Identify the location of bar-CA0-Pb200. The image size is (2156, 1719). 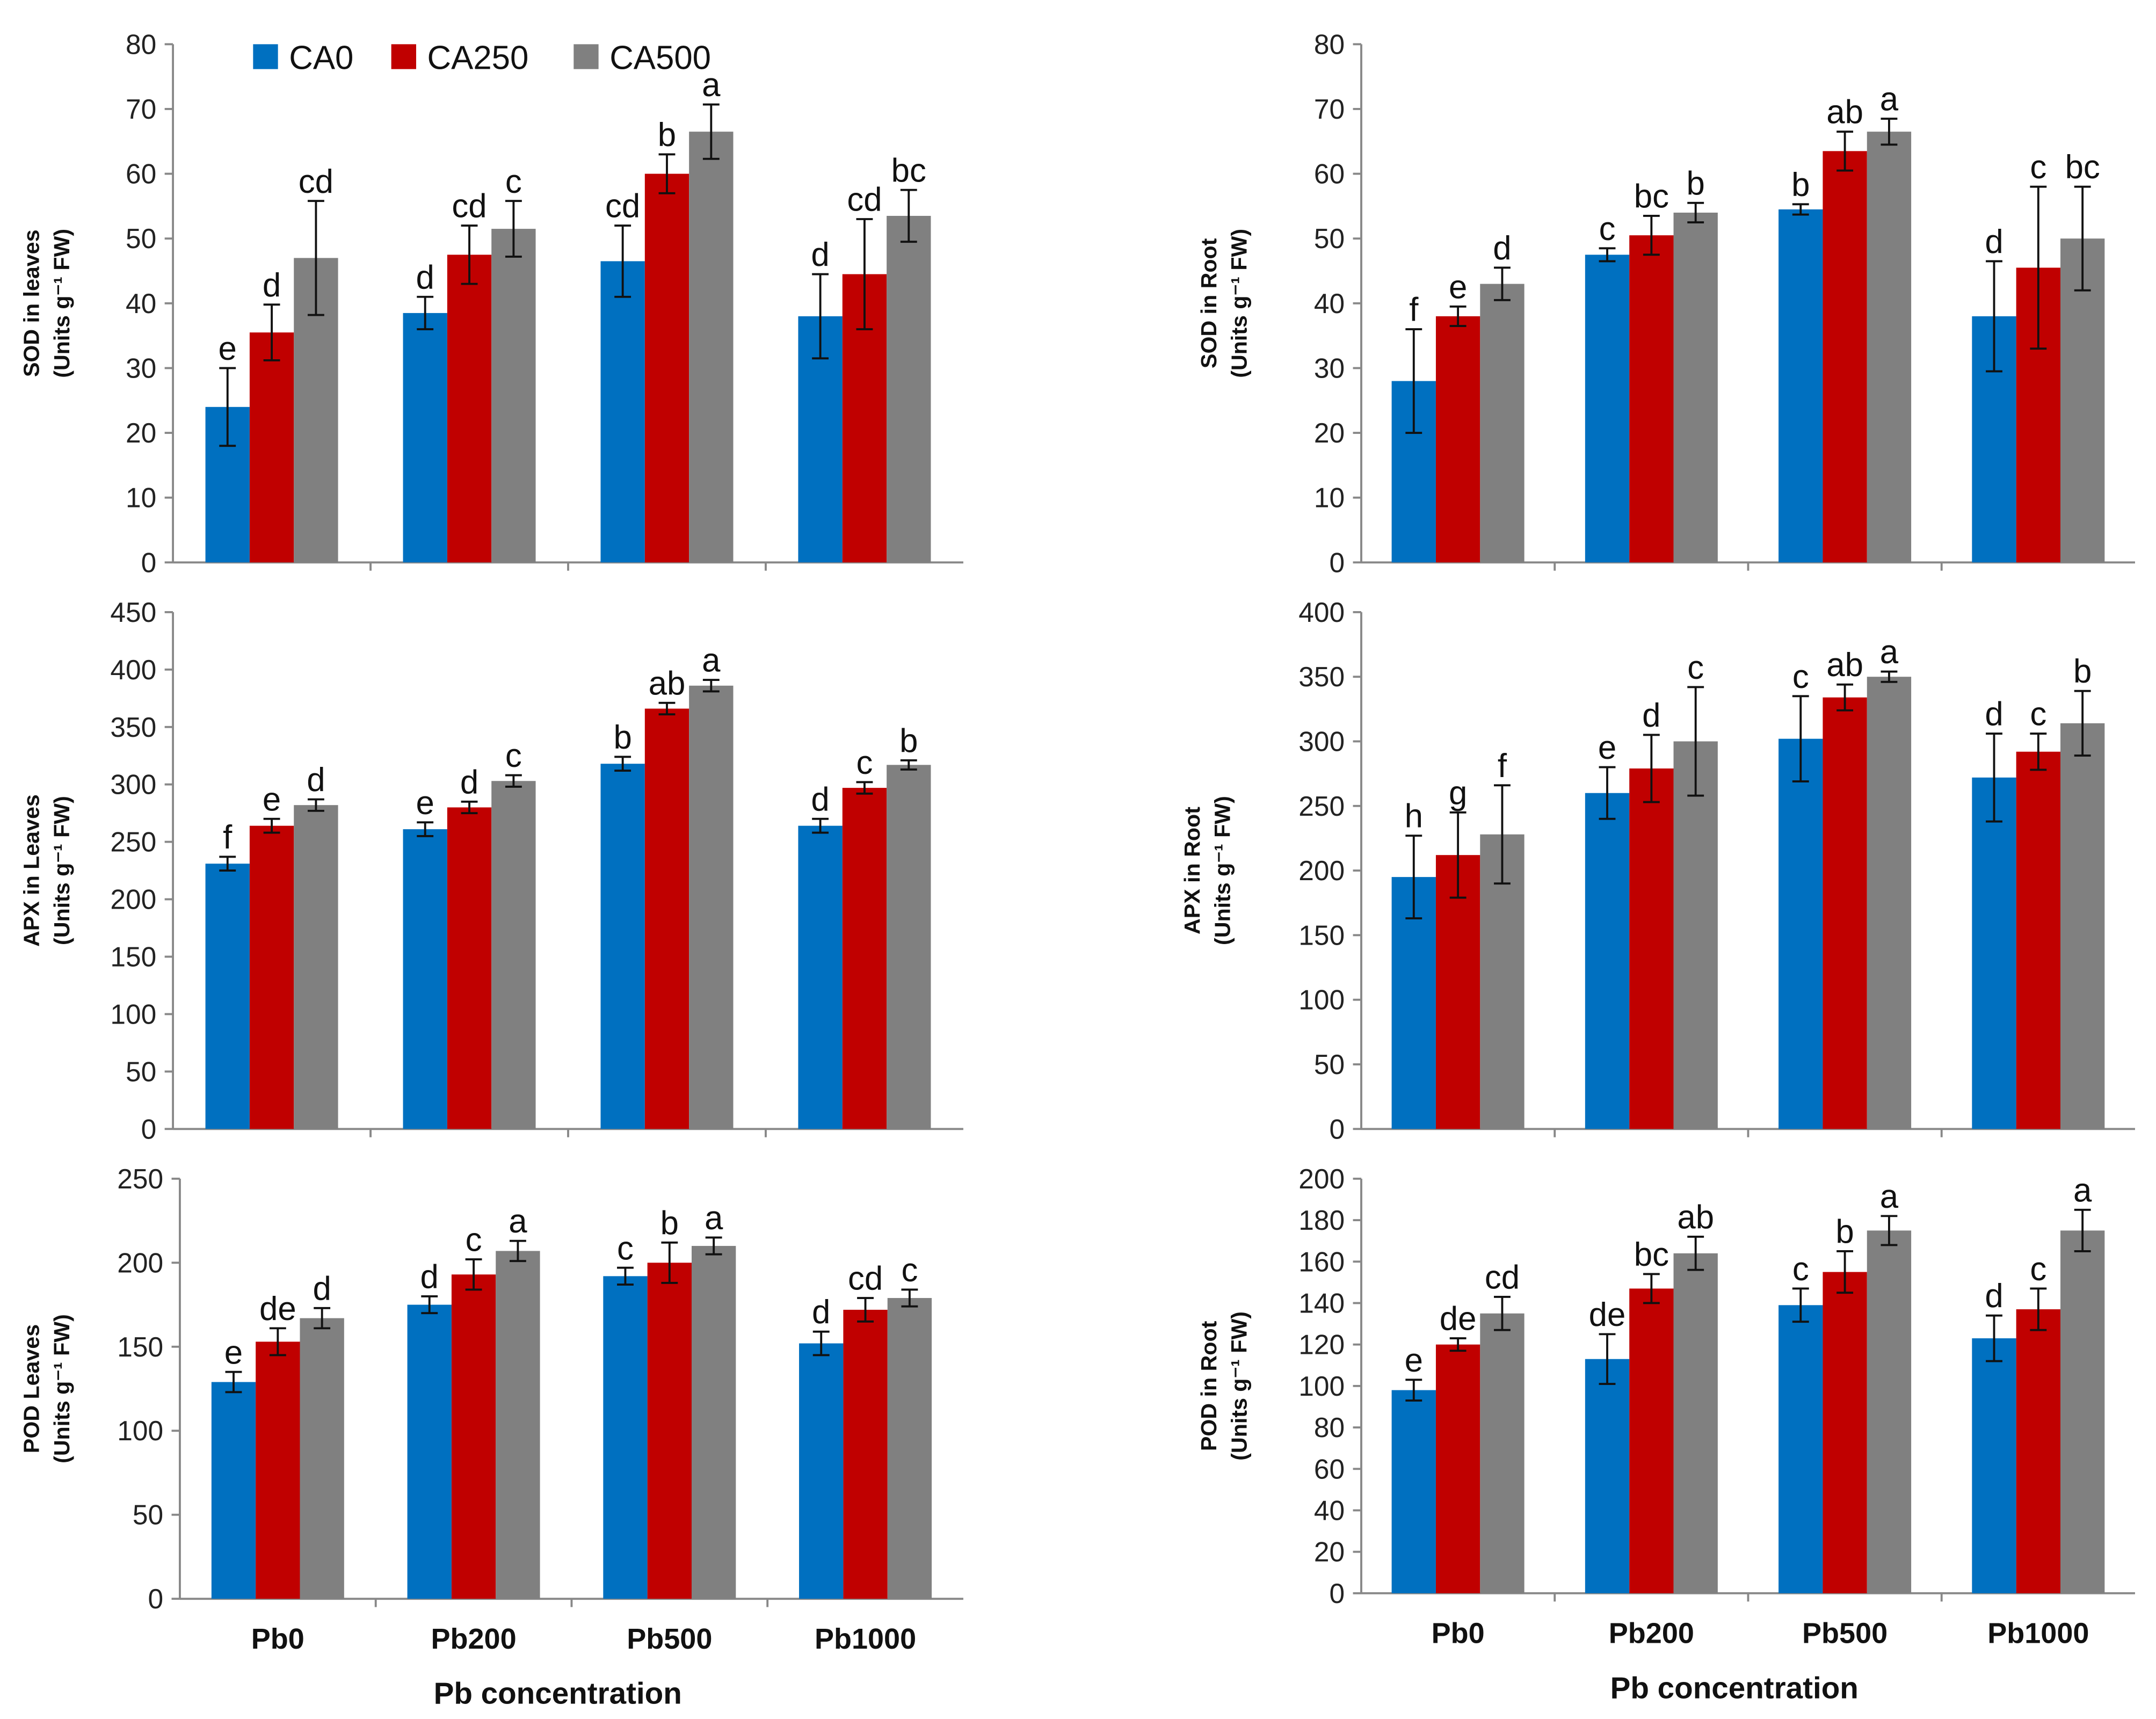
(429, 1451).